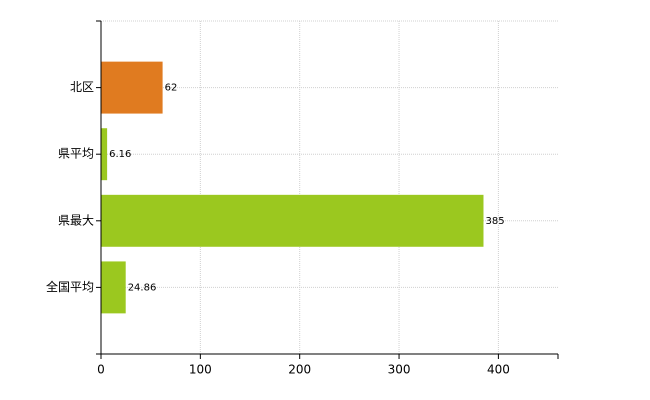 The width and height of the screenshot is (650, 400). I want to click on x-tick-label: 300, so click(399, 370).